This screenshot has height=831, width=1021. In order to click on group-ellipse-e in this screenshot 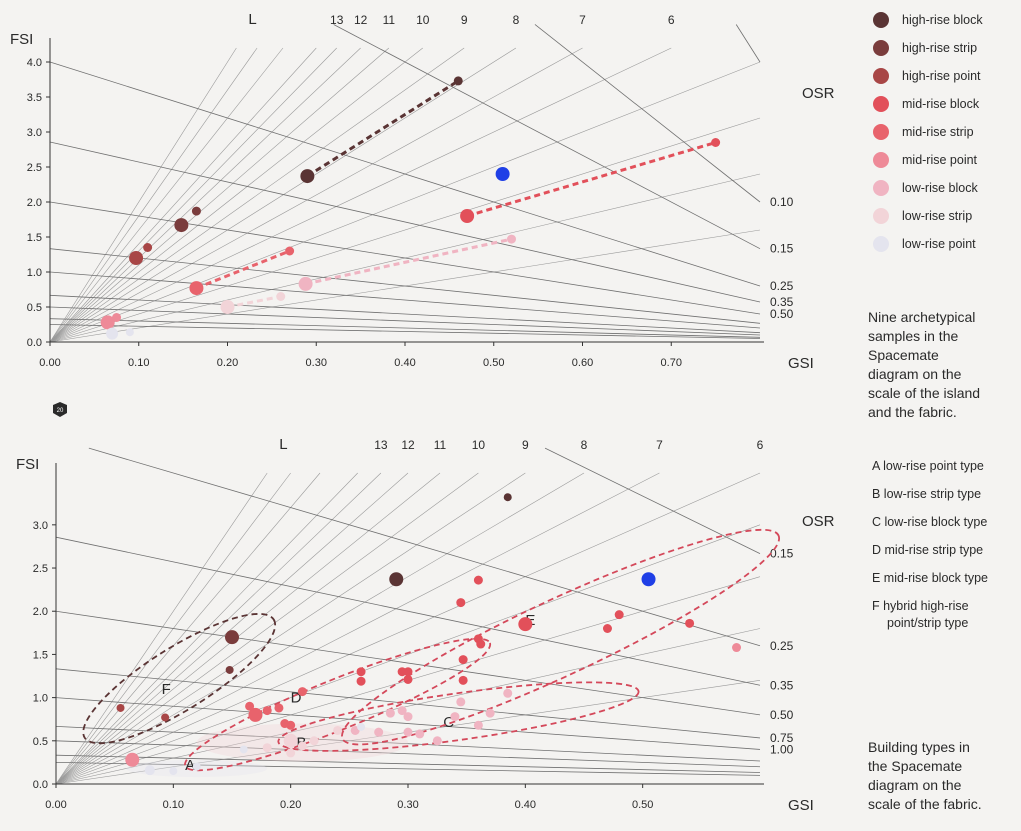, I will do `click(561, 637)`.